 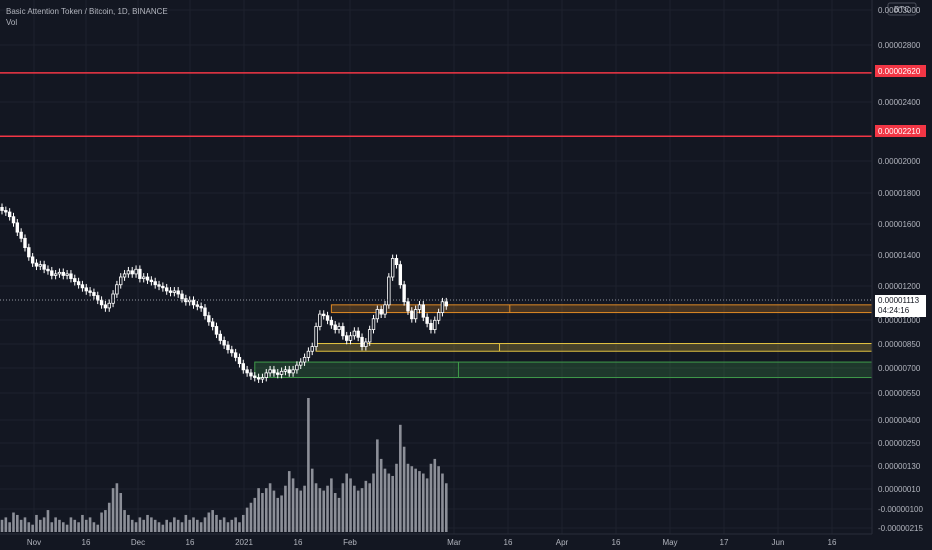 I want to click on price-tick-label: 0.00002000, so click(x=899, y=161).